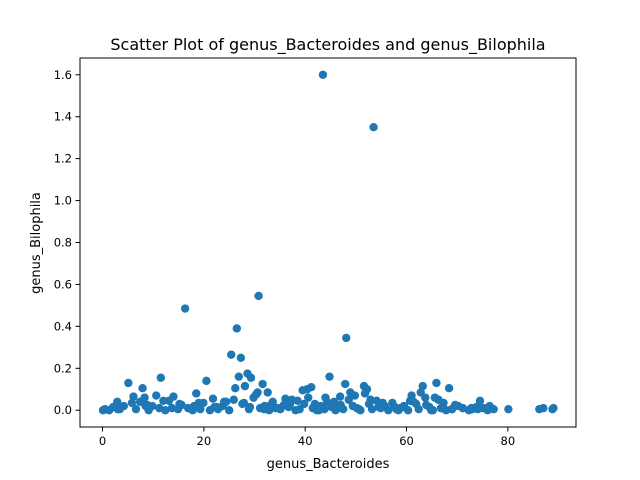 The image size is (640, 480). Describe the element at coordinates (63, 326) in the screenshot. I see `y-tick-label: 0.4` at that location.